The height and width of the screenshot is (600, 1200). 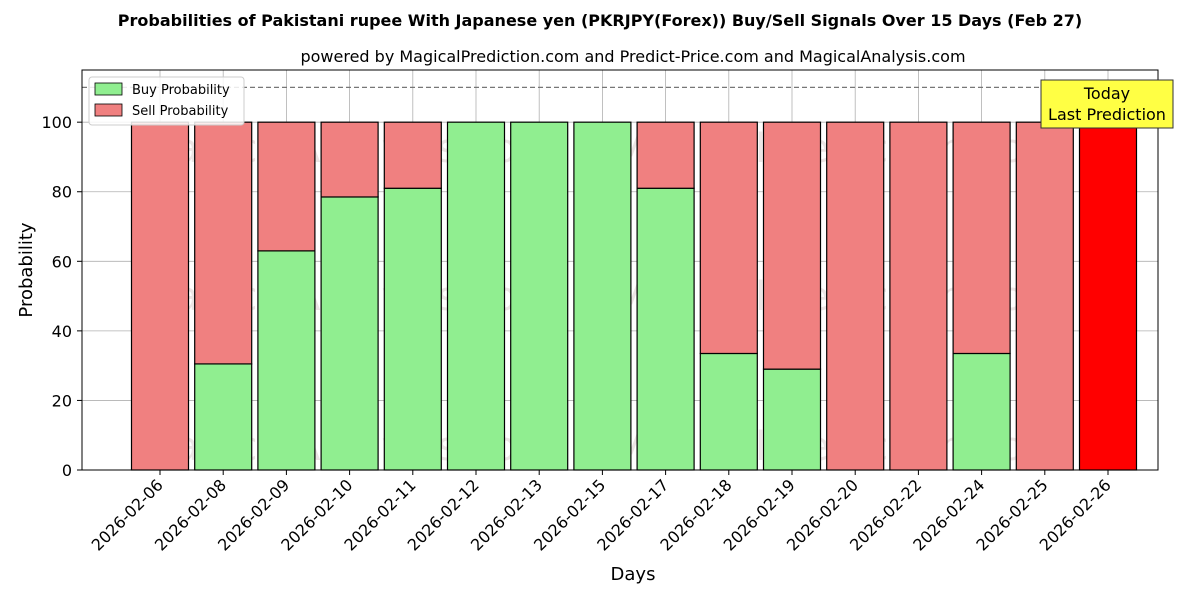 I want to click on y-tick-label: 60, so click(x=62, y=261).